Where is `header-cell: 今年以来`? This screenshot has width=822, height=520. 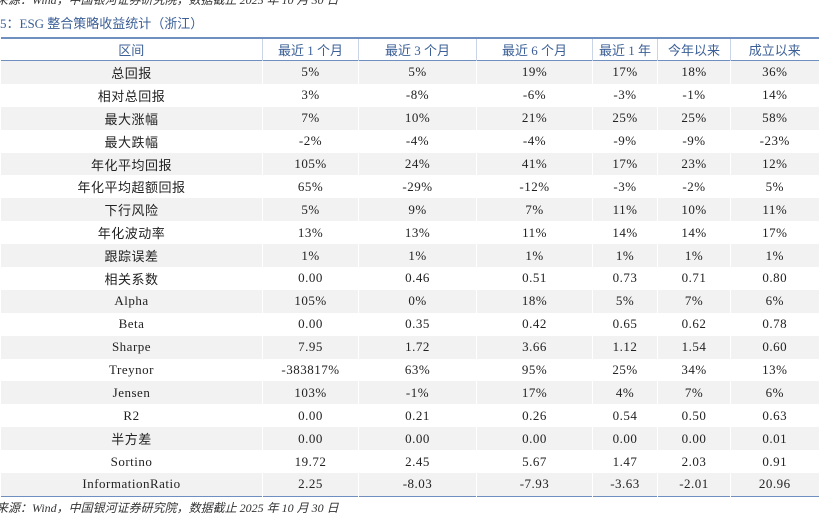 header-cell: 今年以来 is located at coordinates (694, 49).